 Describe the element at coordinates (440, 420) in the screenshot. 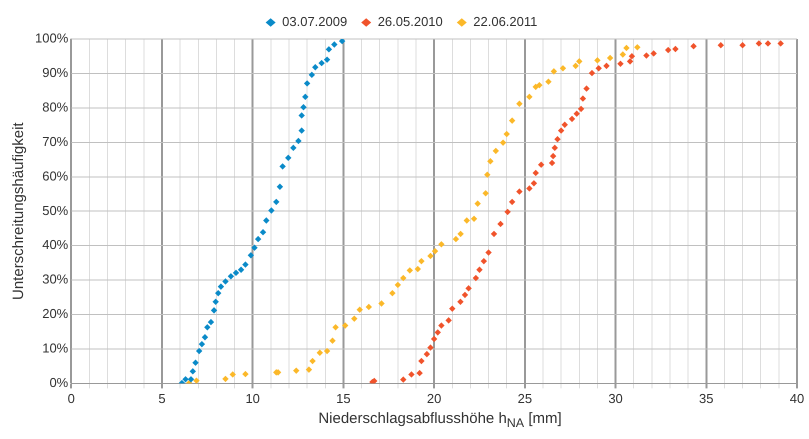

I see `x-axis-title: Niederschlagsabflusshöhe h$_{NA}$ [mm]` at that location.